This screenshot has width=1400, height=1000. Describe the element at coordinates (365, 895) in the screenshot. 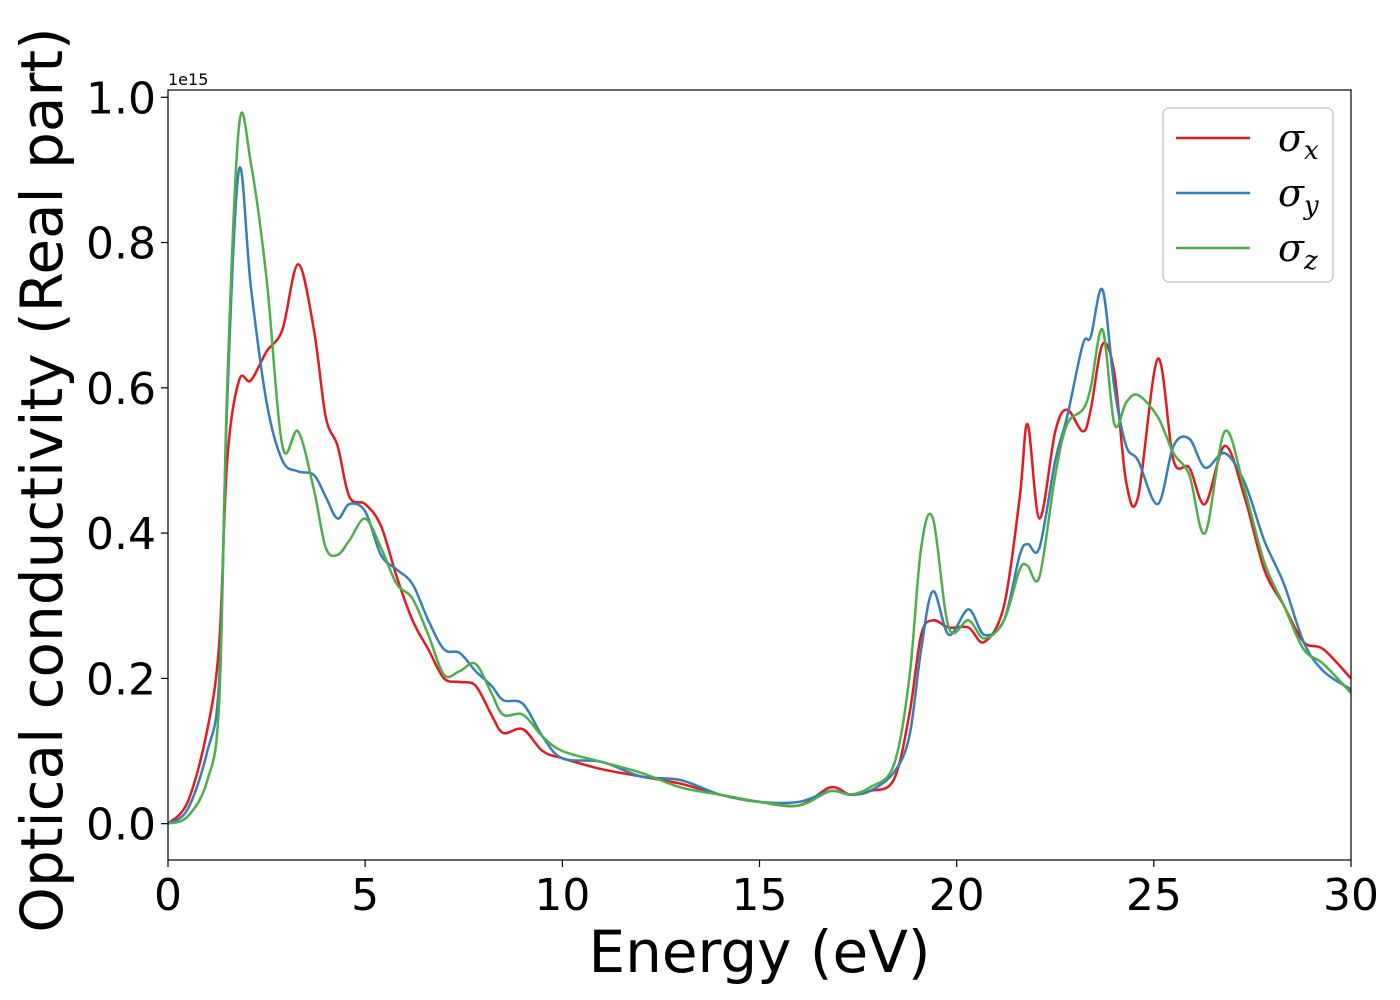

I see `x-tick-label: 5` at that location.